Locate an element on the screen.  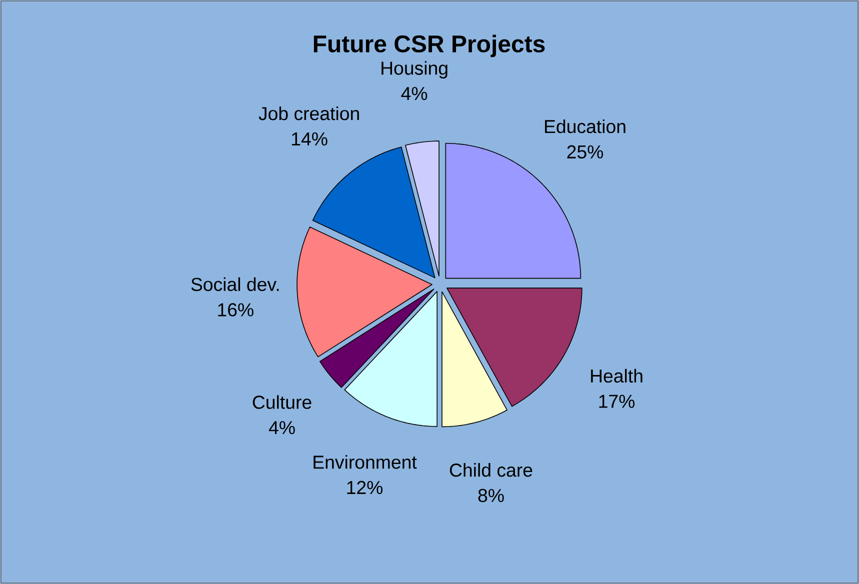
data-label: 14% is located at coordinates (310, 139).